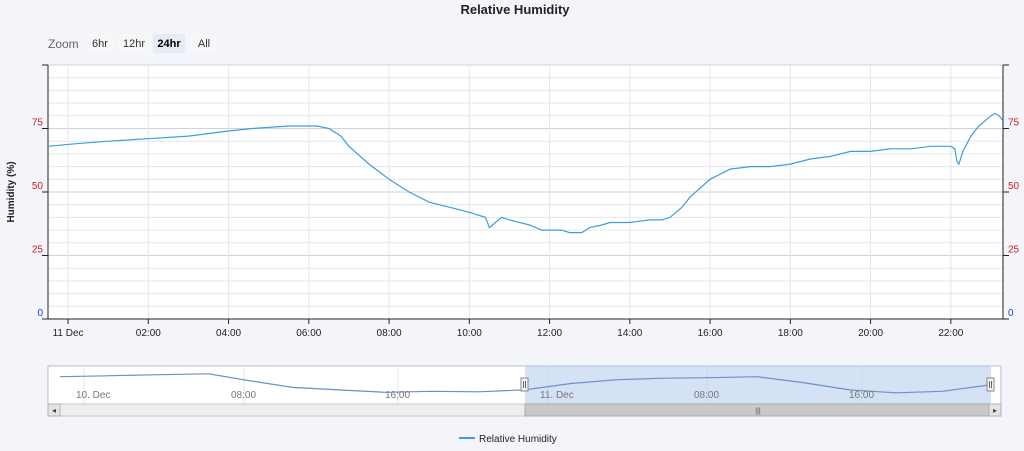 This screenshot has height=451, width=1024. I want to click on x-tick-label: 08:00, so click(389, 333).